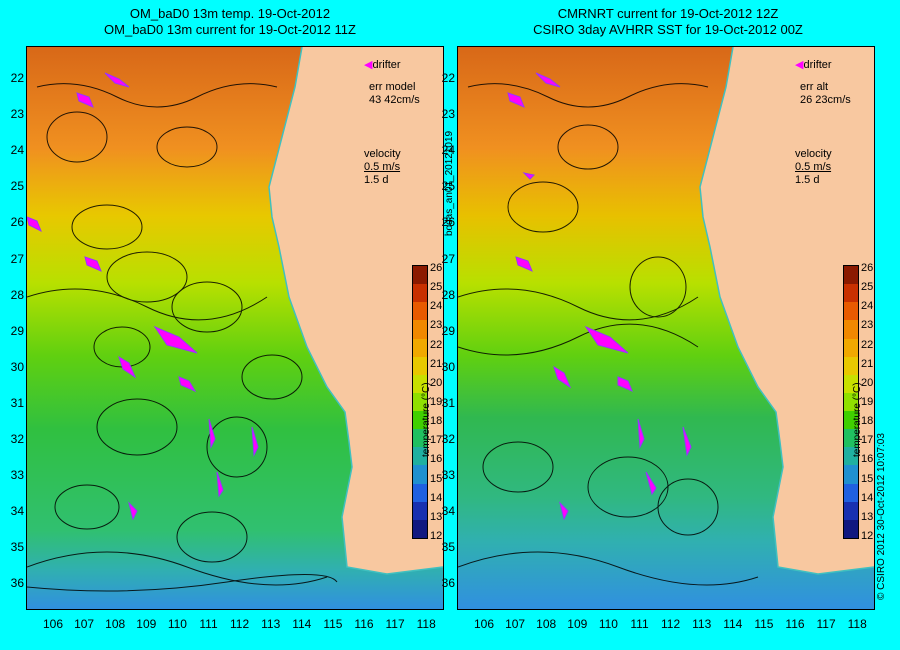 The width and height of the screenshot is (900, 650). What do you see at coordinates (382, 167) in the screenshot?
I see `left-velocity-legend: velocity 0.5 m/s 1.5 d` at bounding box center [382, 167].